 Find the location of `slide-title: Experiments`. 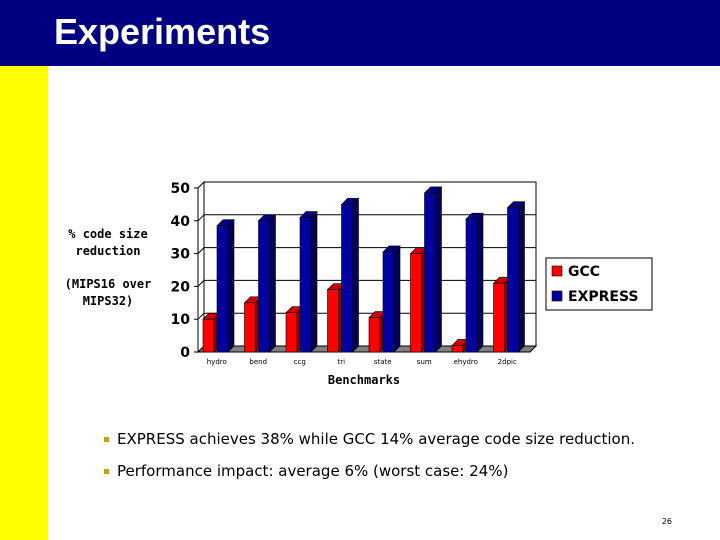

slide-title: Experiments is located at coordinates (162, 31).